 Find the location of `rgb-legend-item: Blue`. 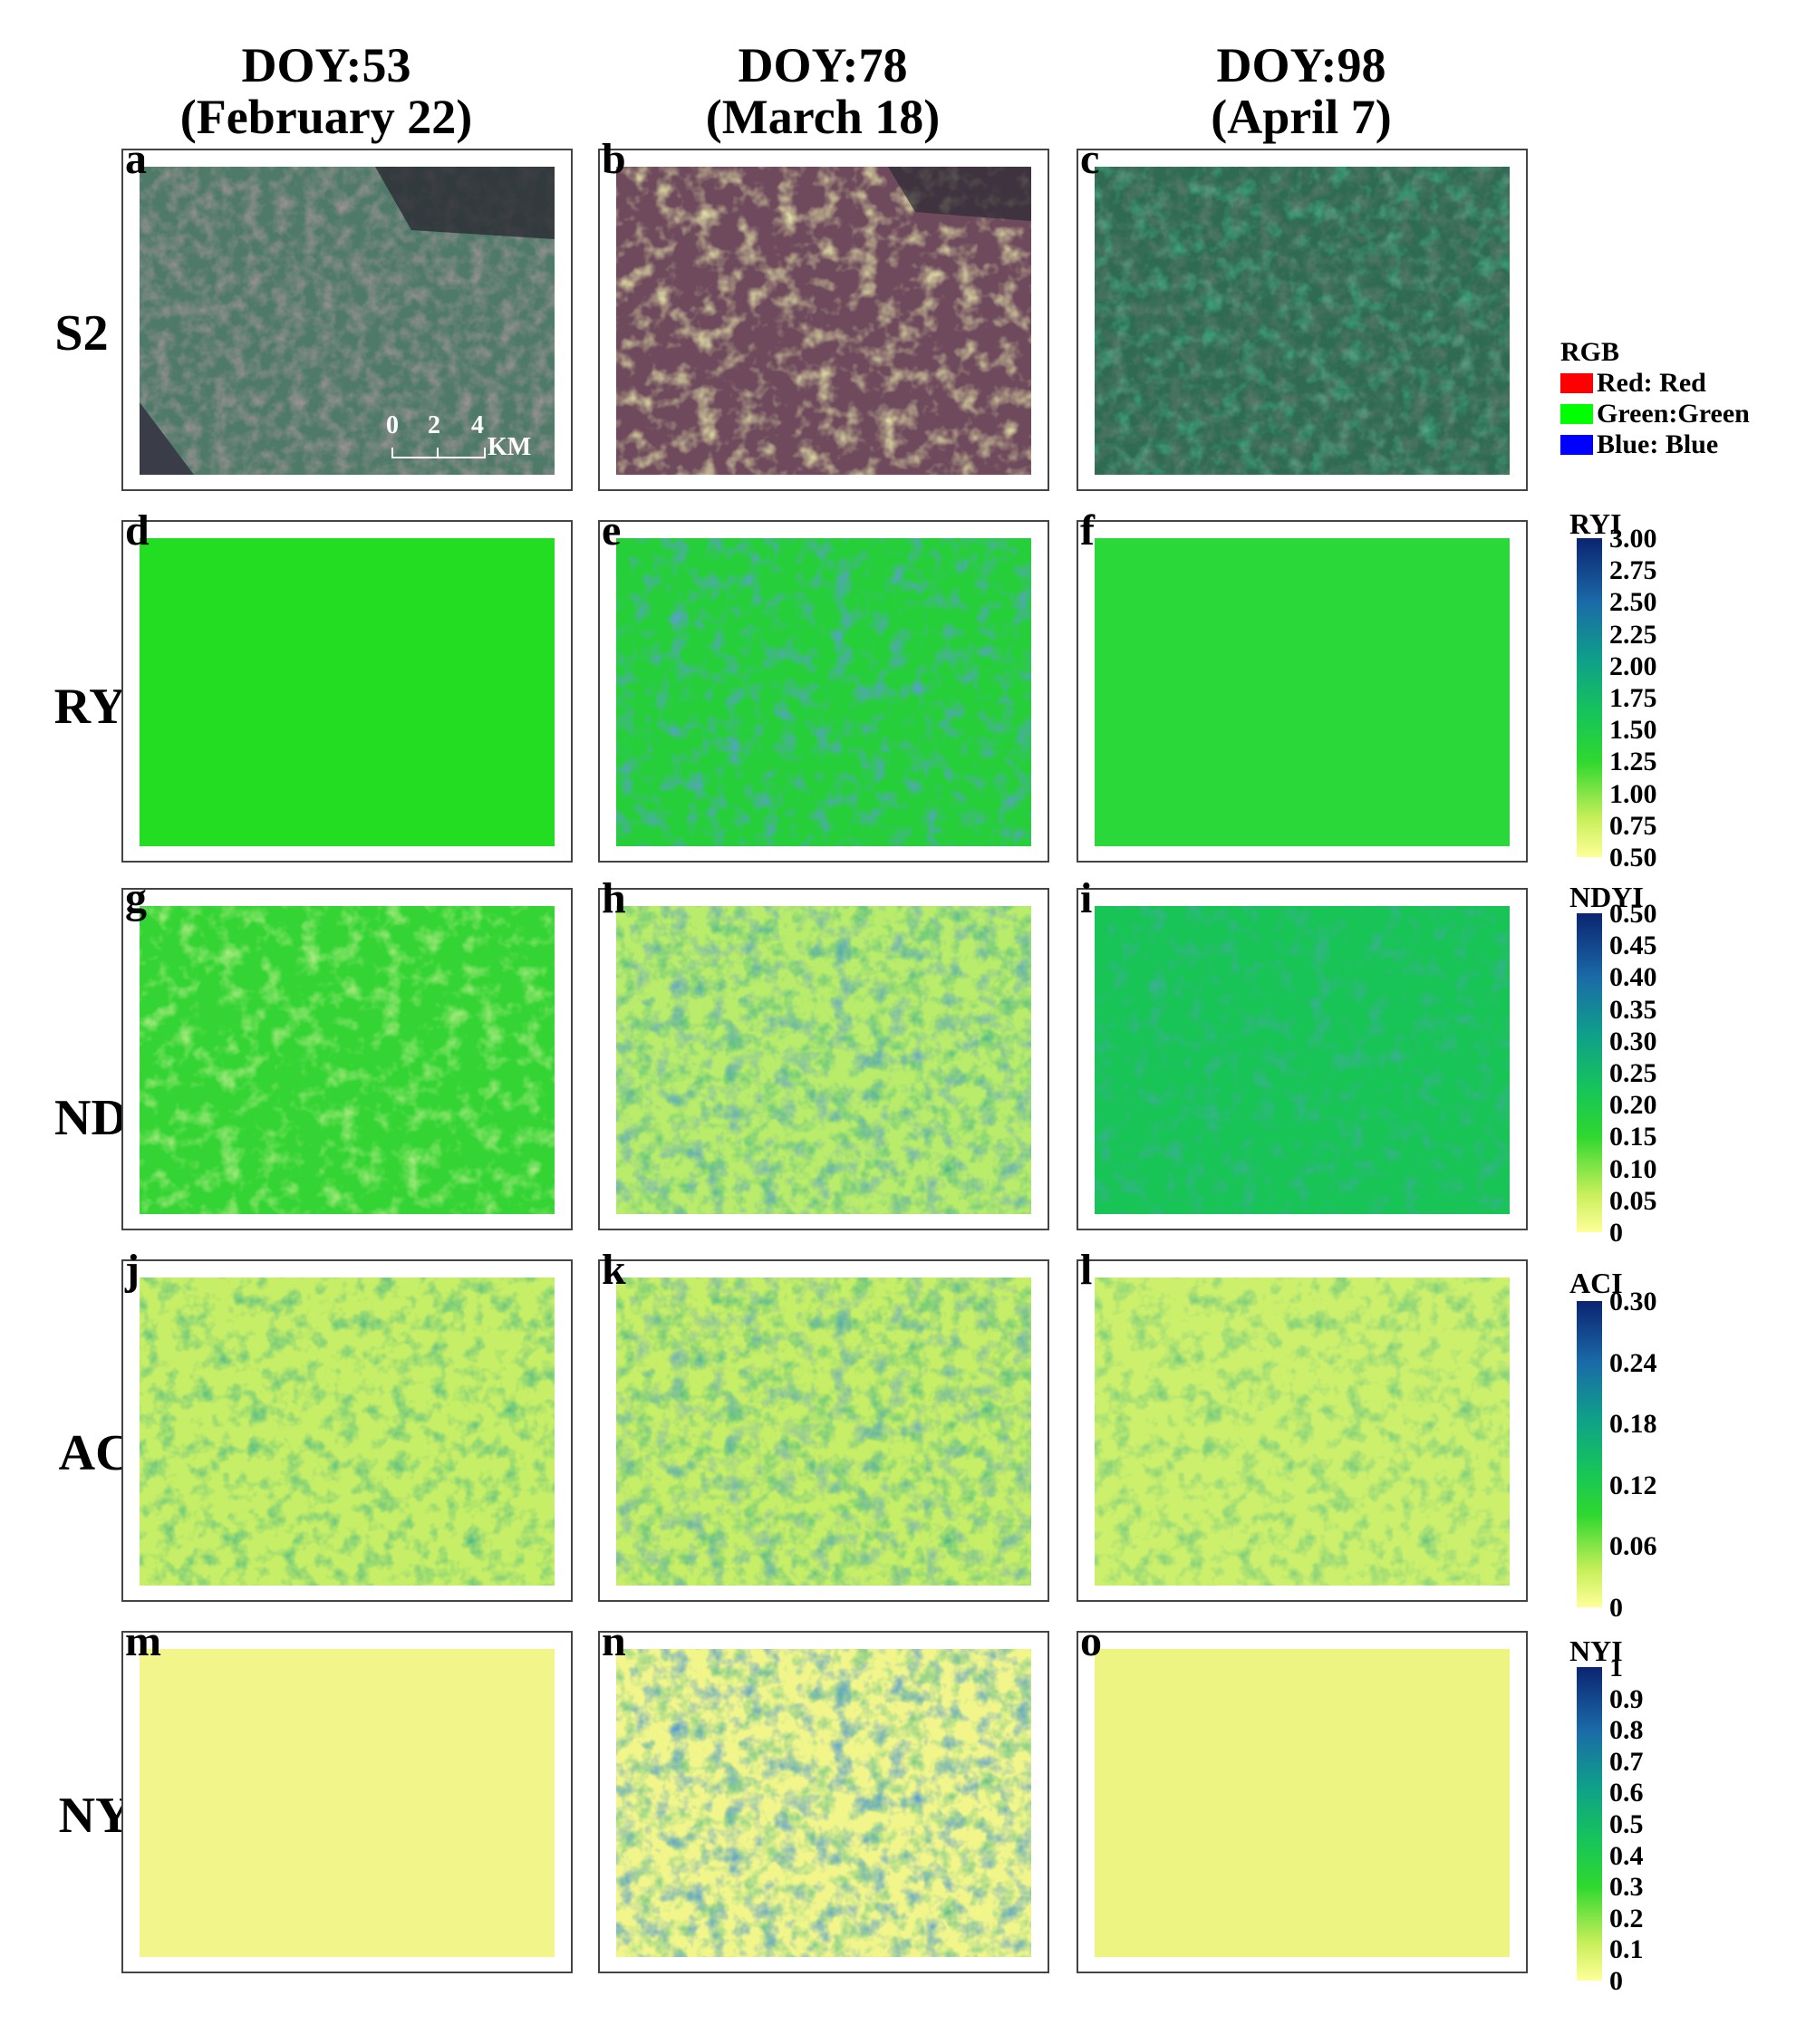

rgb-legend-item: Blue is located at coordinates (1655, 444).